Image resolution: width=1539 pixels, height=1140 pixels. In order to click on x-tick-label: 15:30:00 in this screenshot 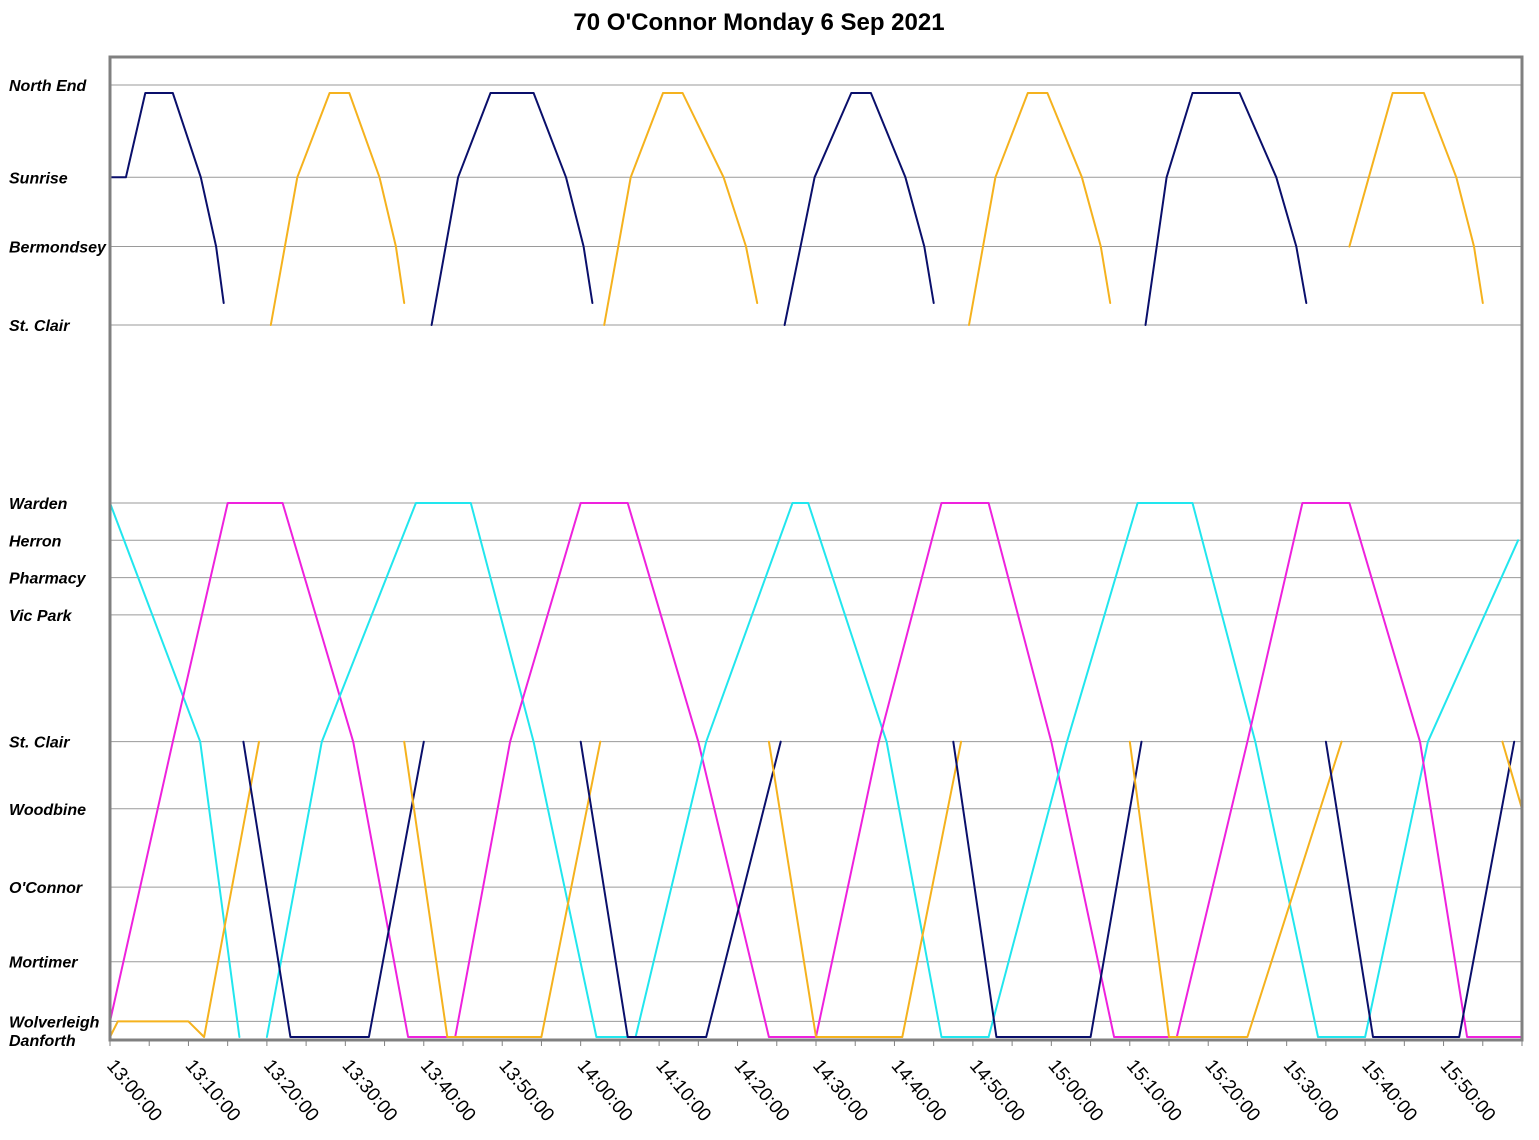, I will do `click(1311, 1091)`.